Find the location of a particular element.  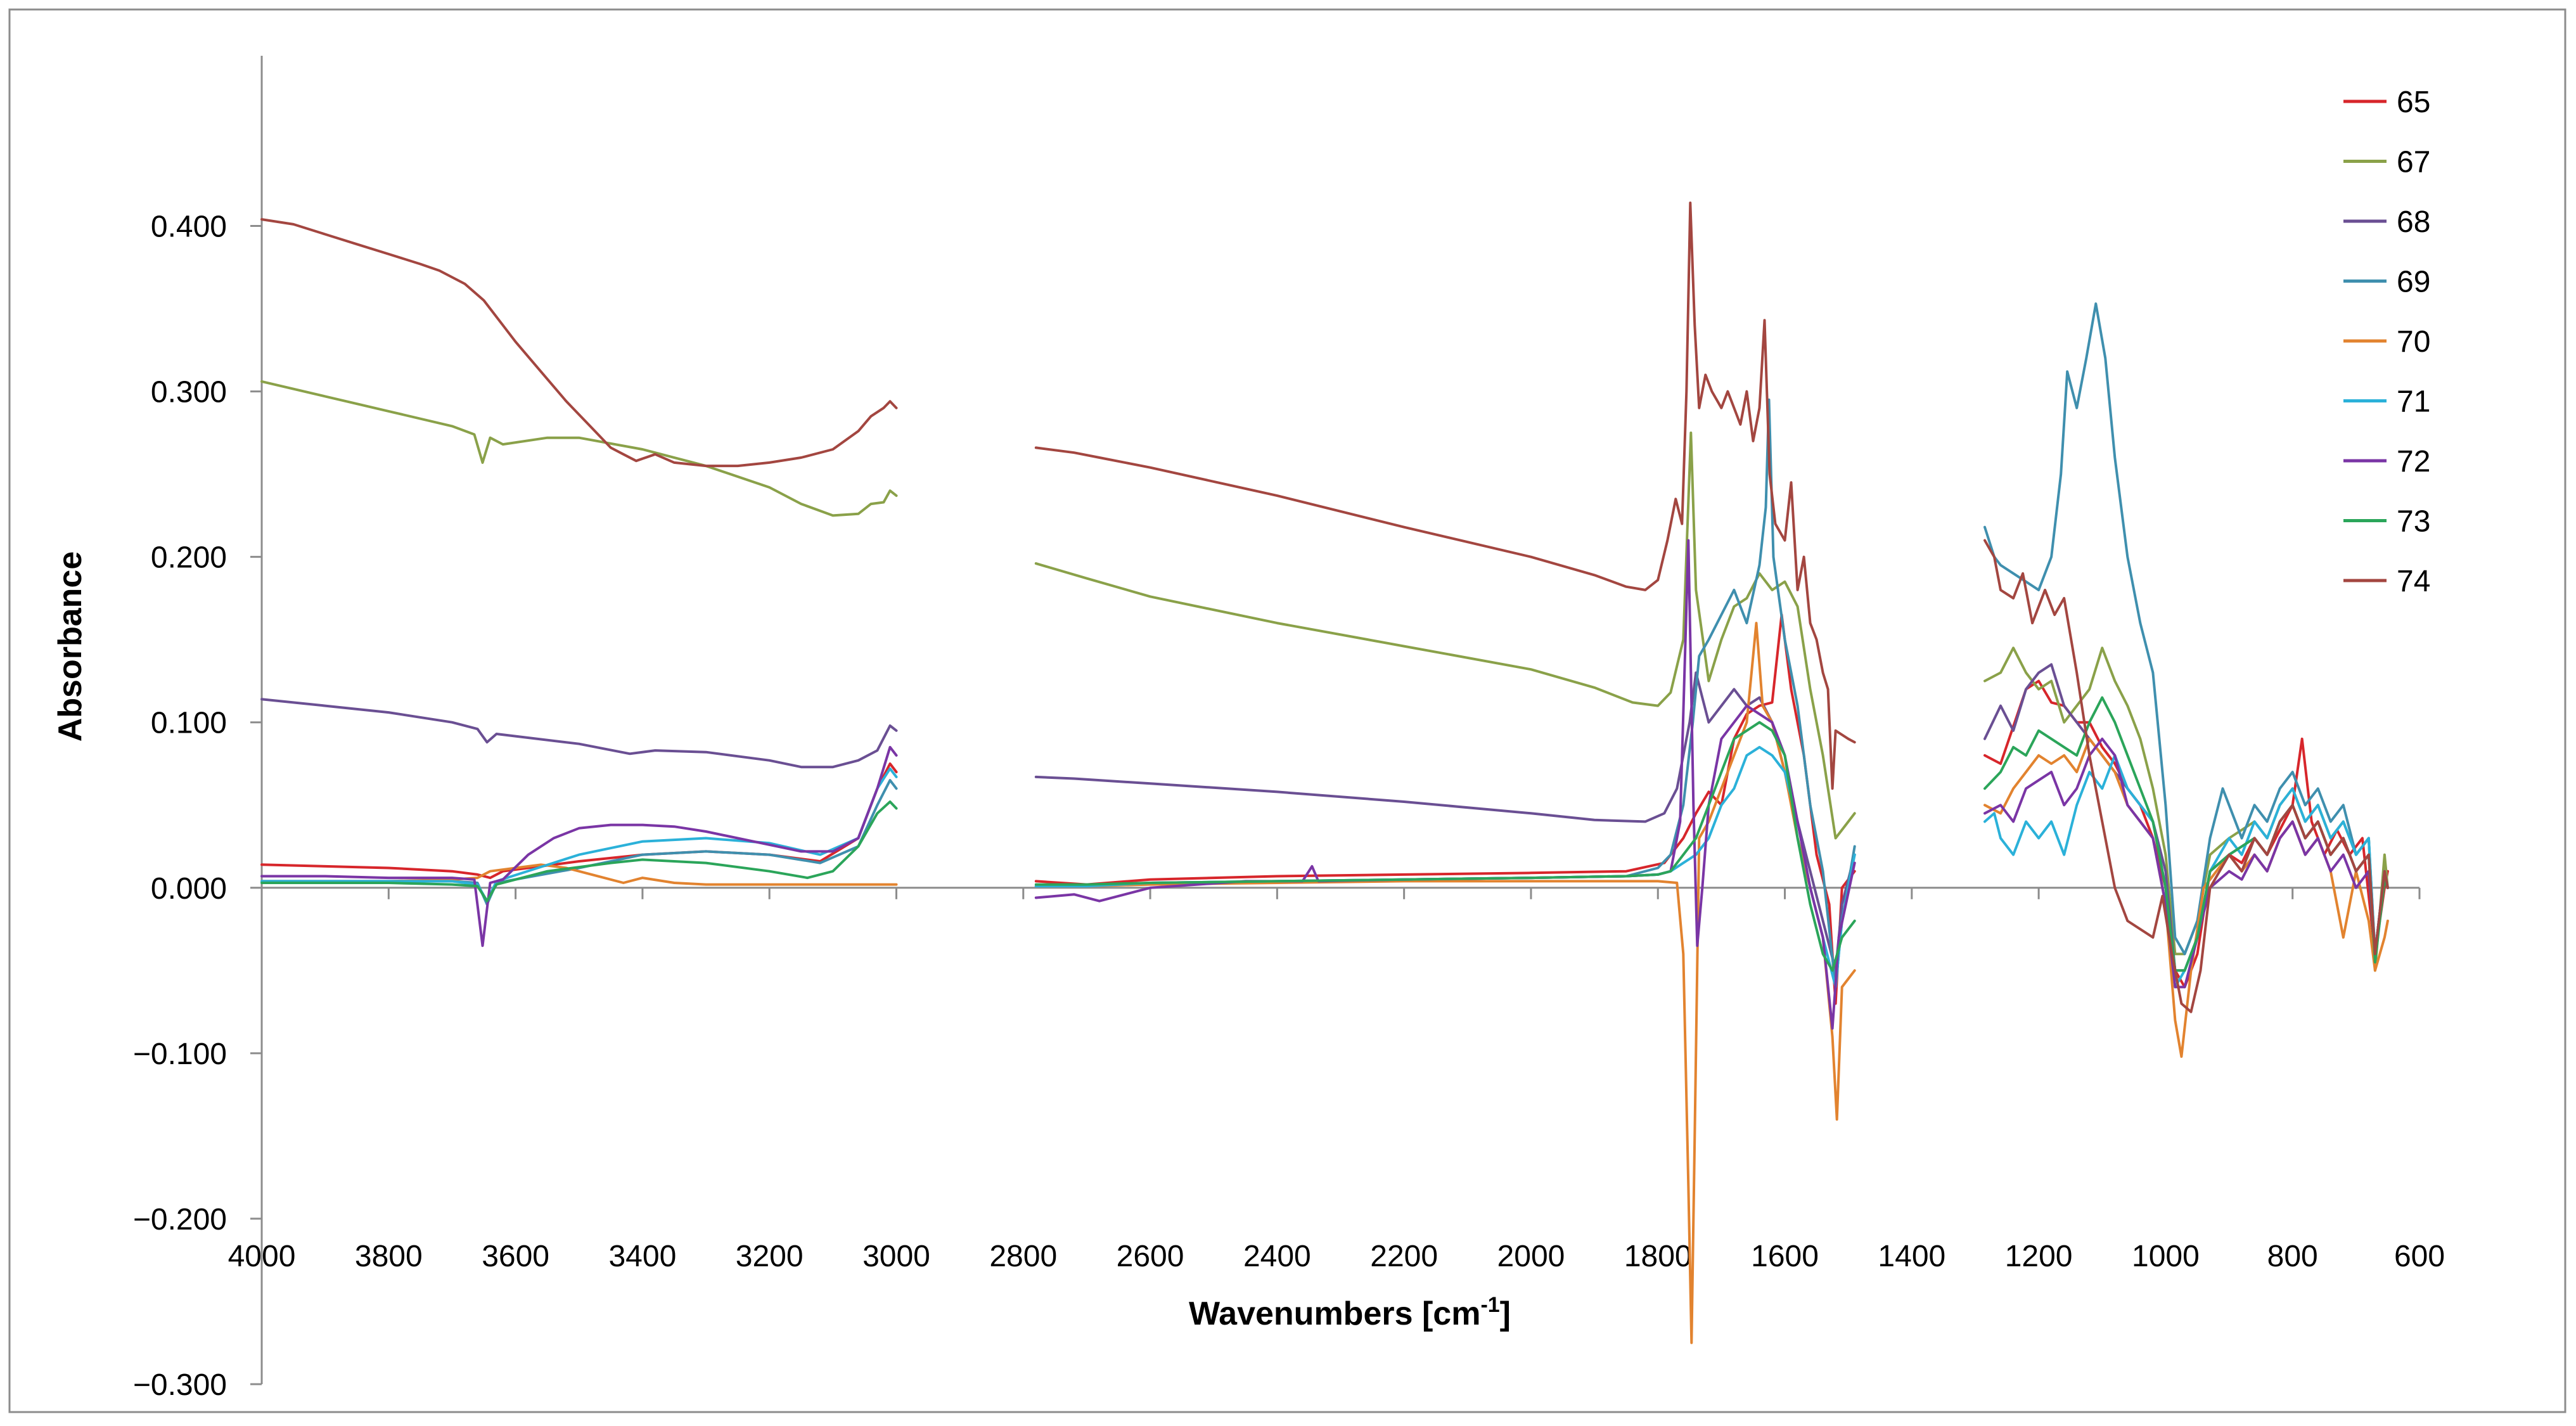

legend-item-71: 71 is located at coordinates (2386, 402).